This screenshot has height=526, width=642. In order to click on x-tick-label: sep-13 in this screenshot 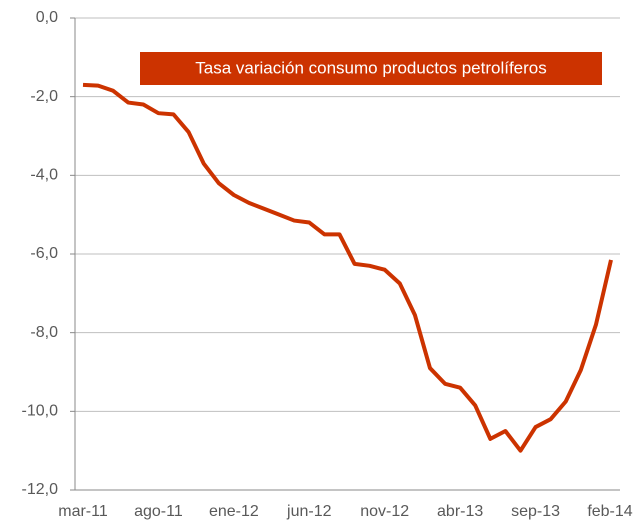, I will do `click(535, 511)`.